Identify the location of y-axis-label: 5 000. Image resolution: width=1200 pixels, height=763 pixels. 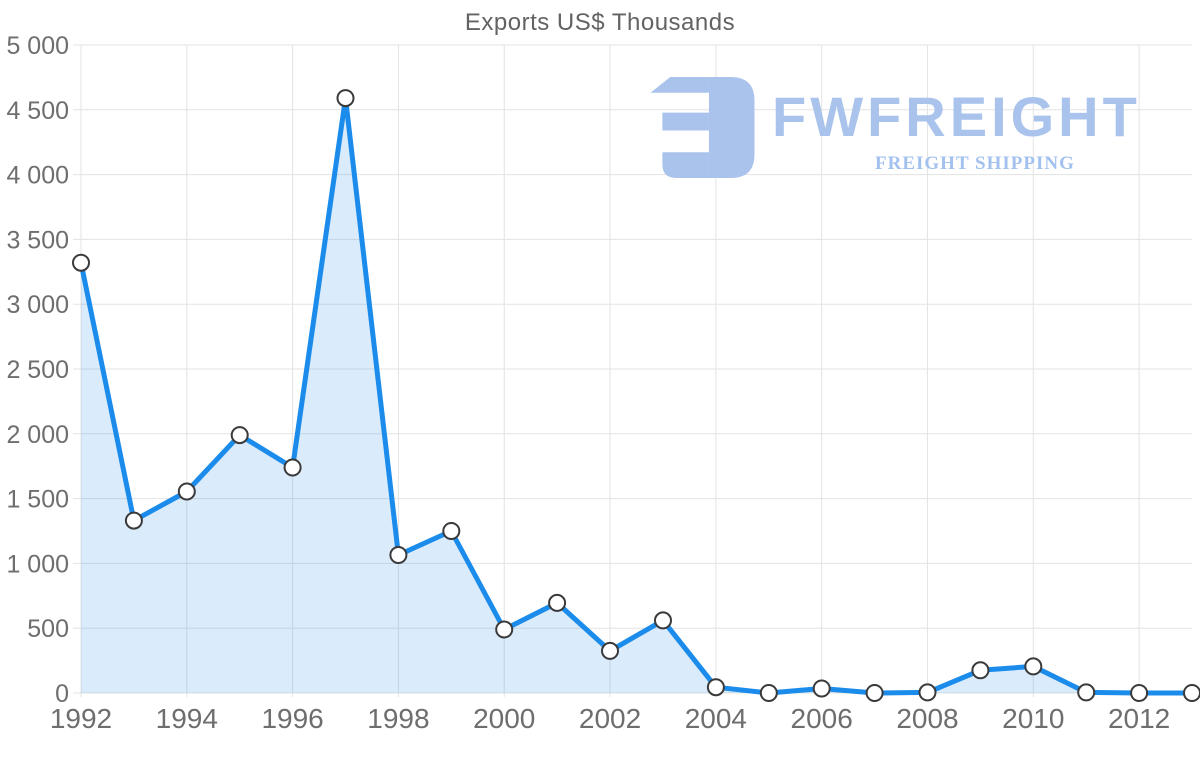
(37, 46).